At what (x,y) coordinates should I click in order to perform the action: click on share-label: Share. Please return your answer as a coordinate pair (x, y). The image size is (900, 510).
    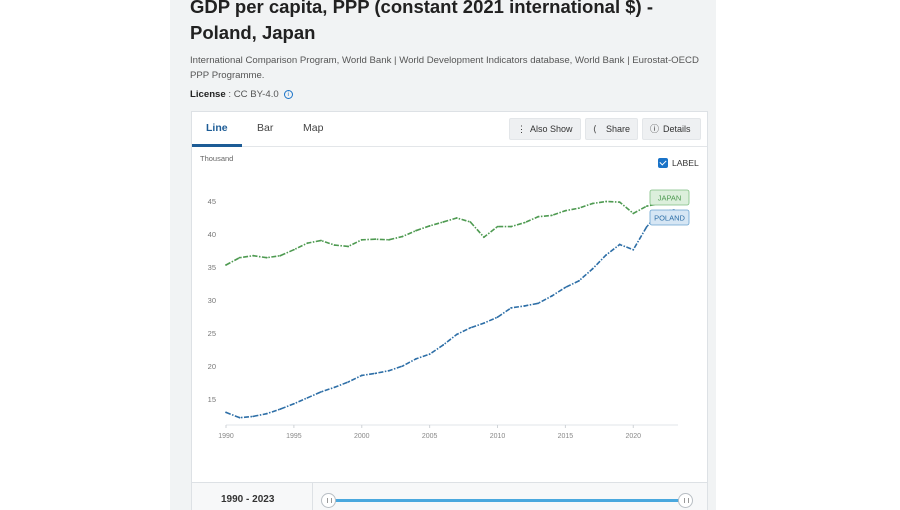
    Looking at the image, I should click on (618, 129).